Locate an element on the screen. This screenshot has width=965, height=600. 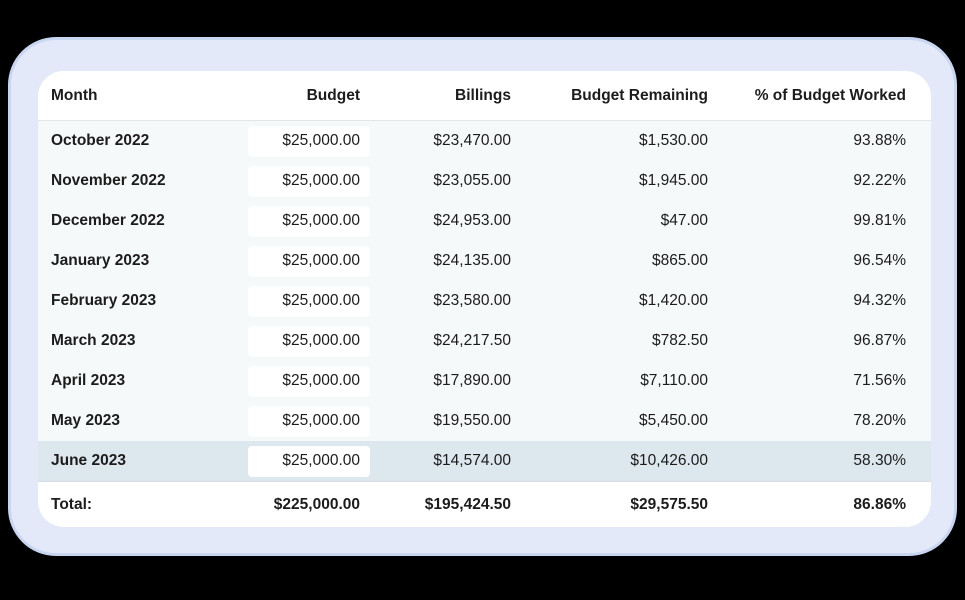
month-cell: October 2022 is located at coordinates (100, 140).